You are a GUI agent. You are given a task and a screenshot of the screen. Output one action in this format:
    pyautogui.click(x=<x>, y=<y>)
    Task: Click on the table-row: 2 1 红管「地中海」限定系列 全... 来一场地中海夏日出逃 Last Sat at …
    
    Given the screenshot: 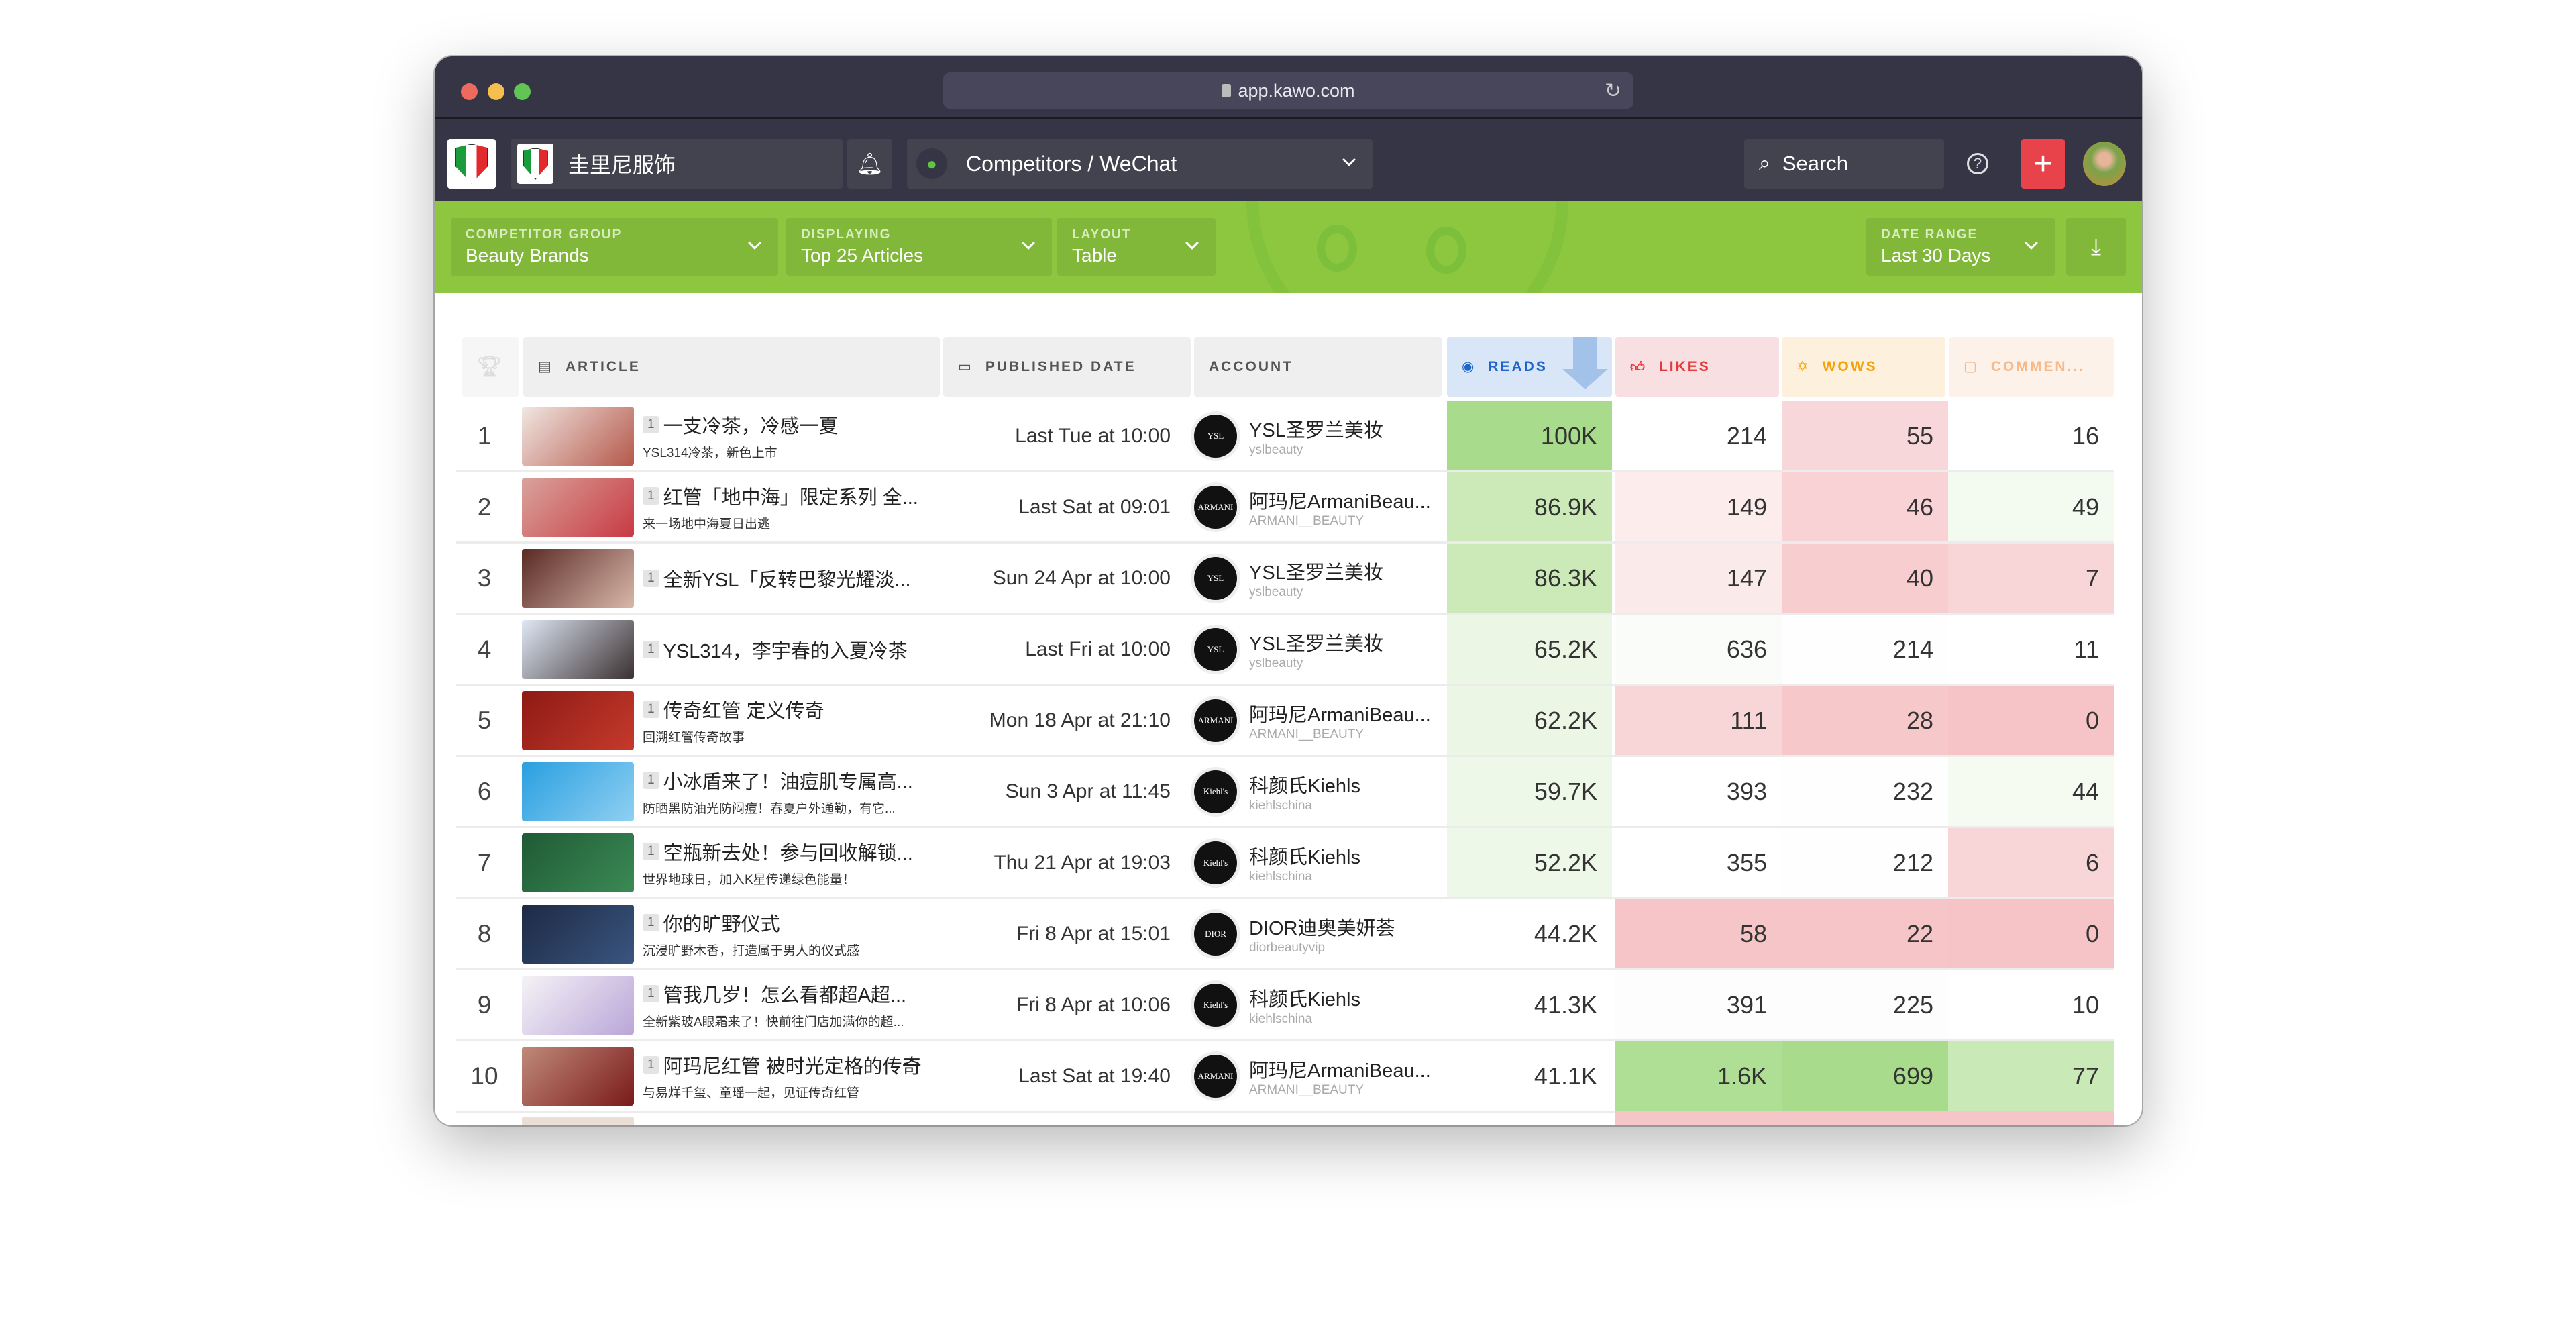 What is the action you would take?
    pyautogui.click(x=1285, y=508)
    